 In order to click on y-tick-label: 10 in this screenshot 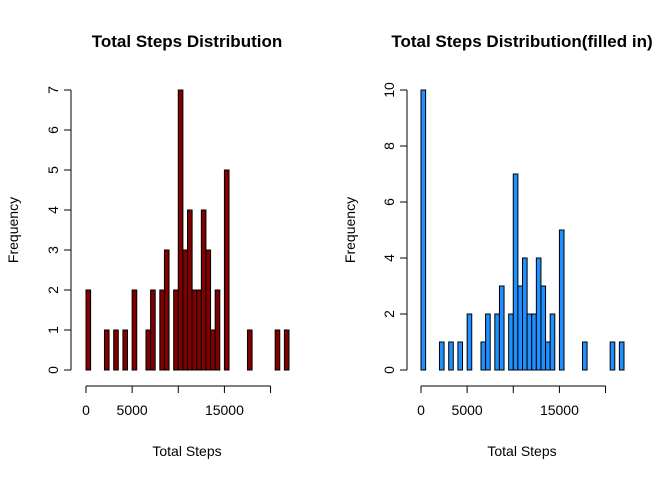, I will do `click(389, 90)`.